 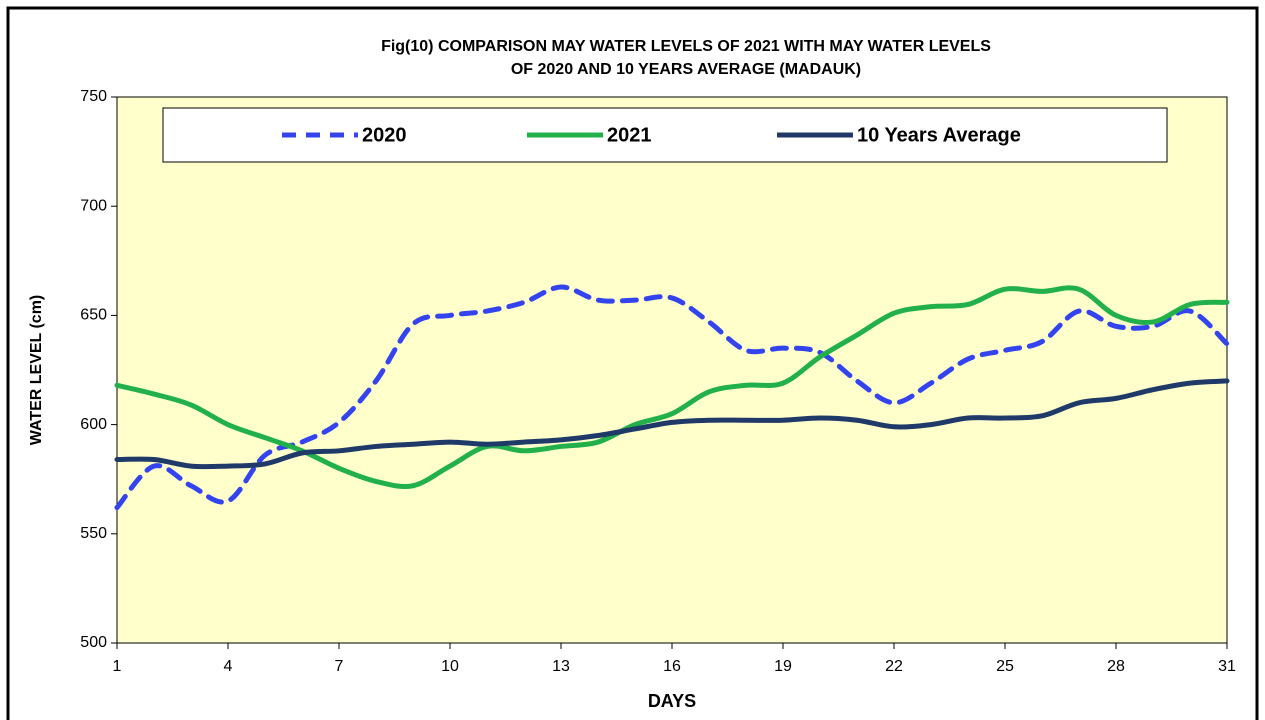 What do you see at coordinates (1116, 666) in the screenshot?
I see `x-tick-label: 28` at bounding box center [1116, 666].